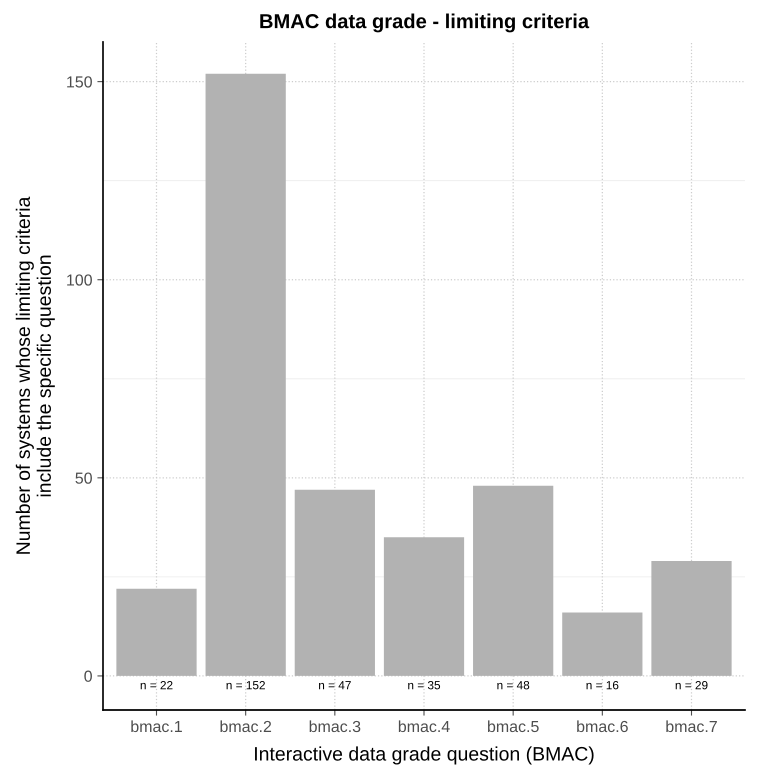 This screenshot has height=773, width=768. What do you see at coordinates (692, 685) in the screenshot?
I see `data-label: n = 29` at bounding box center [692, 685].